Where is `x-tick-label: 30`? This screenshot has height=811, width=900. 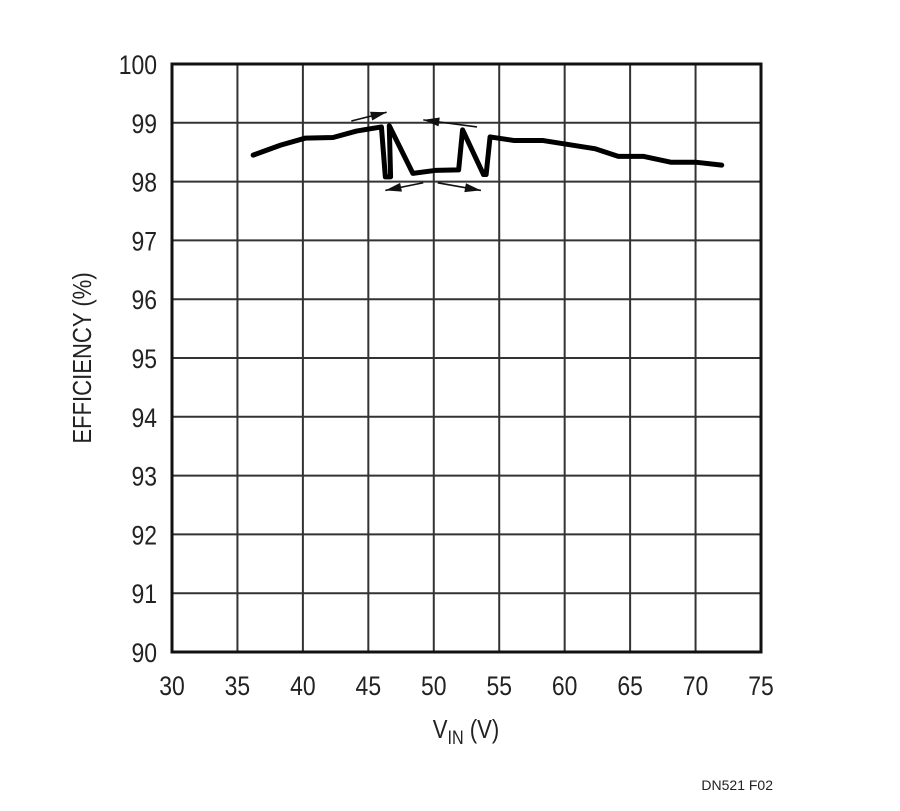
x-tick-label: 30 is located at coordinates (172, 686).